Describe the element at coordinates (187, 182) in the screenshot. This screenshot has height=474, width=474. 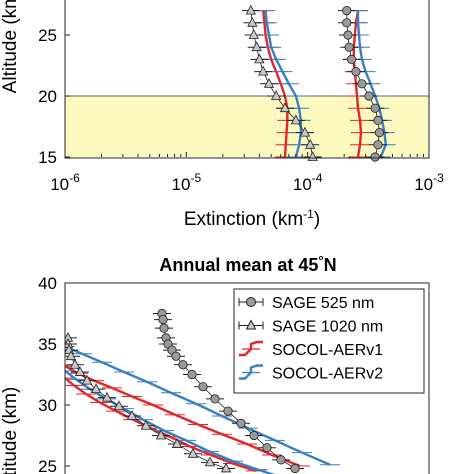
I see `x-tick-label: 10⁻⁵` at that location.